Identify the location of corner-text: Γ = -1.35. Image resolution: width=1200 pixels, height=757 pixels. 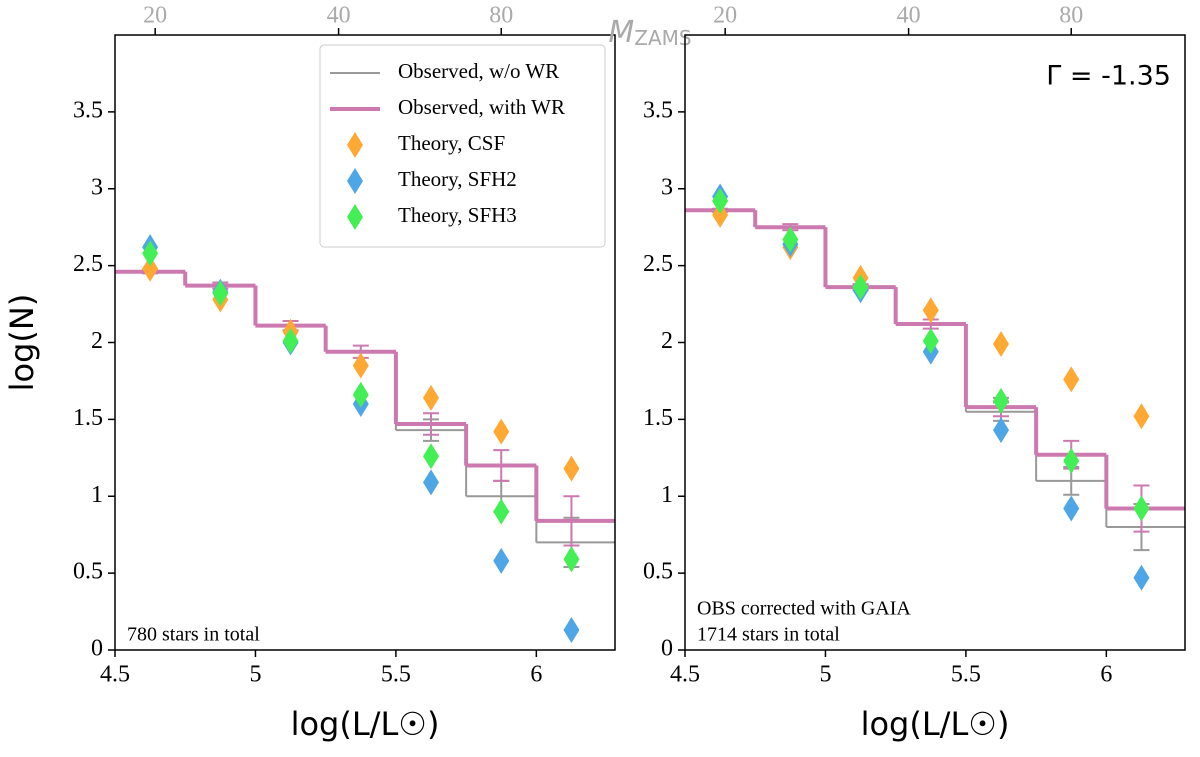
(1108, 76).